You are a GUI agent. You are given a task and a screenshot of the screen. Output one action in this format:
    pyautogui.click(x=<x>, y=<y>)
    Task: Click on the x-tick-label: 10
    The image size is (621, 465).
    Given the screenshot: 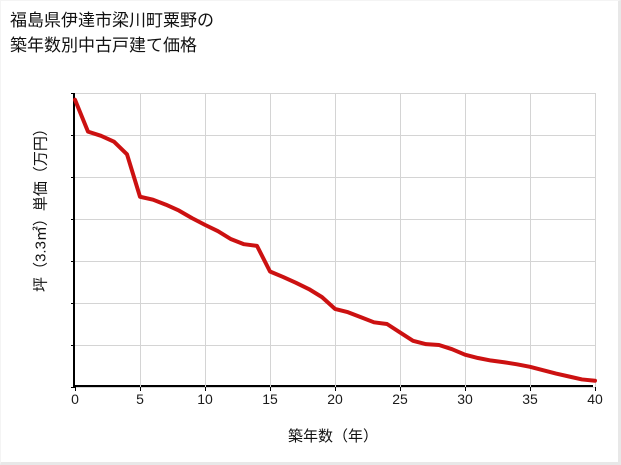 What is the action you would take?
    pyautogui.click(x=205, y=399)
    